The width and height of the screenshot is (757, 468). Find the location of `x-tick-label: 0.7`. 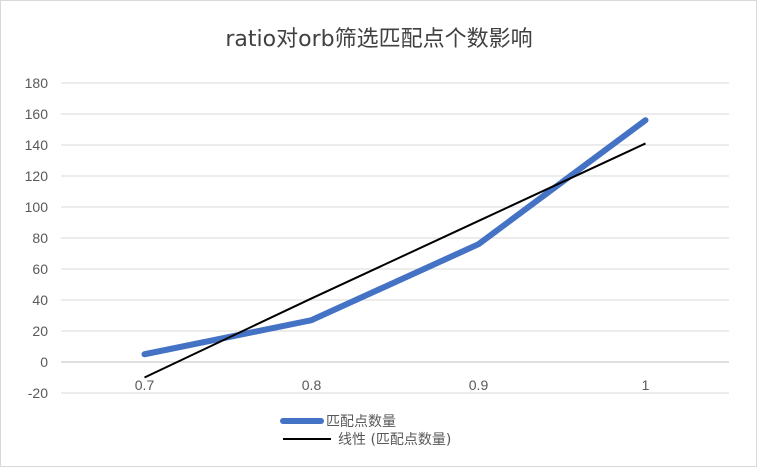

x-tick-label: 0.7 is located at coordinates (145, 385).